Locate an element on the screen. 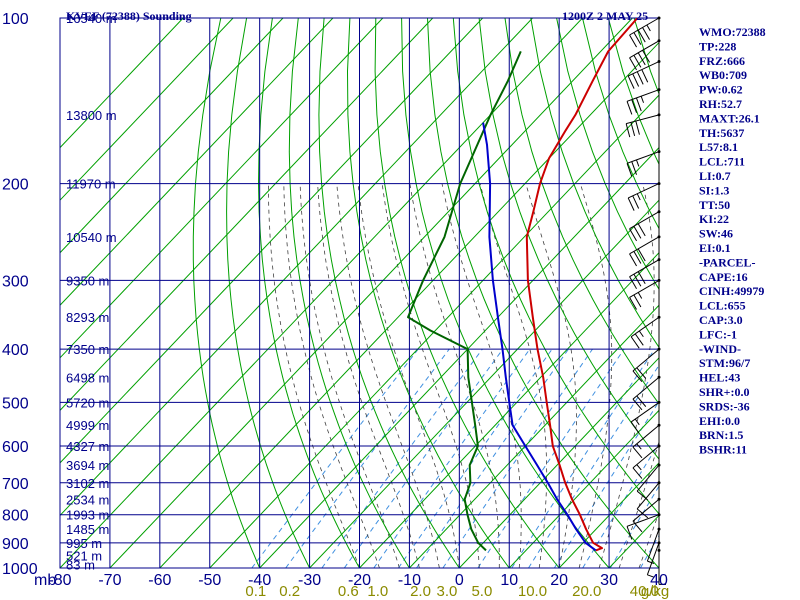 The width and height of the screenshot is (800, 600). index-line: TP:228 is located at coordinates (717, 46).